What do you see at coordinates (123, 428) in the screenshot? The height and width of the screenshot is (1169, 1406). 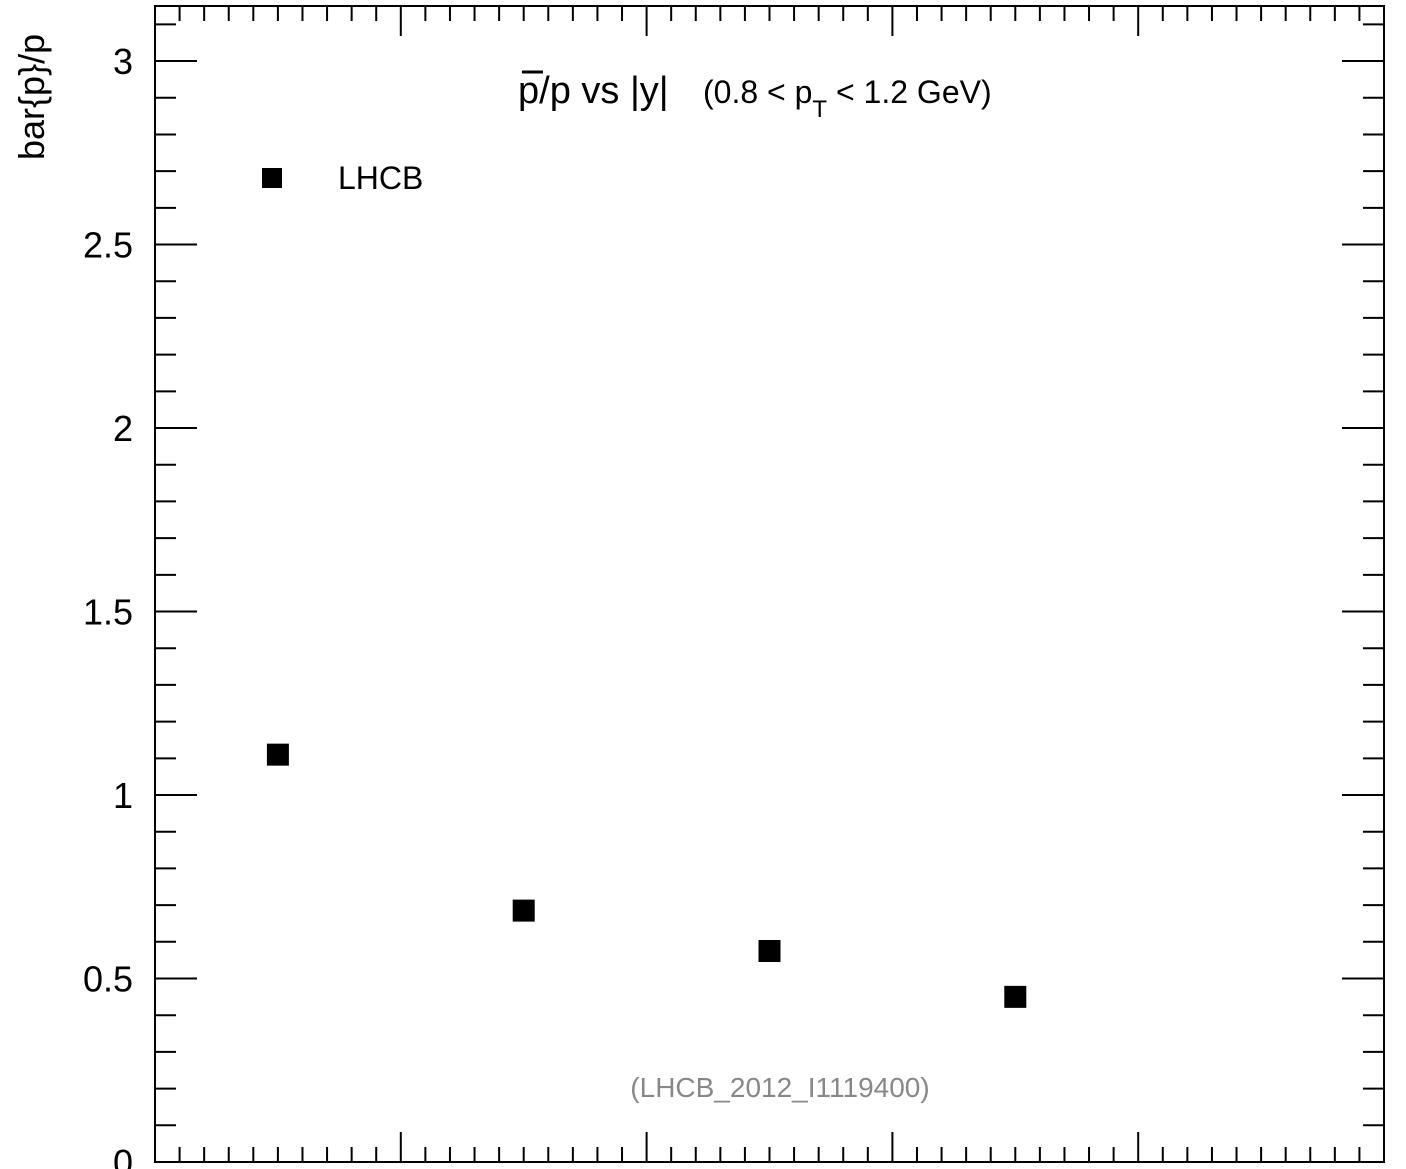 I see `y-tick-label: 2` at bounding box center [123, 428].